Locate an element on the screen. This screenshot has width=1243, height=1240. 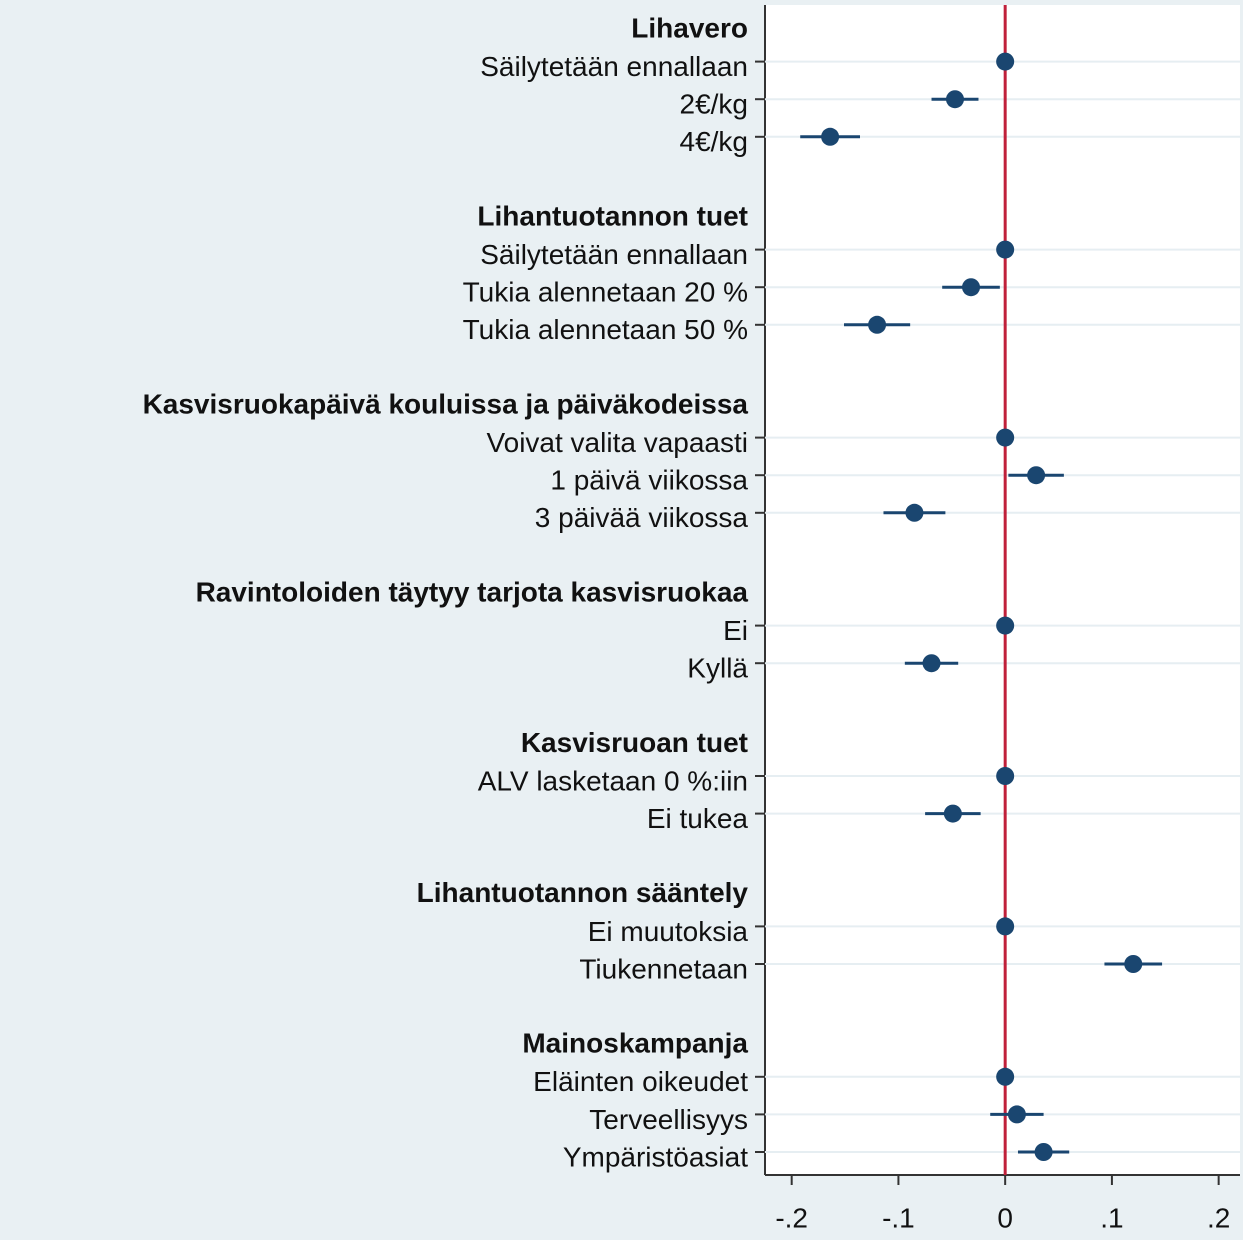
y-tick-label: Ei is located at coordinates (735, 630).